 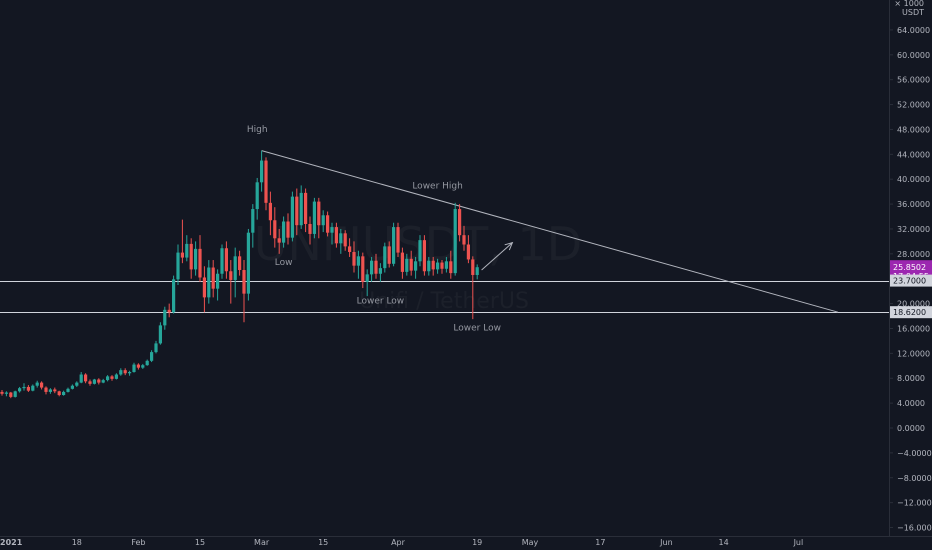 I want to click on level-price-value: 23.7000, so click(x=909, y=281).